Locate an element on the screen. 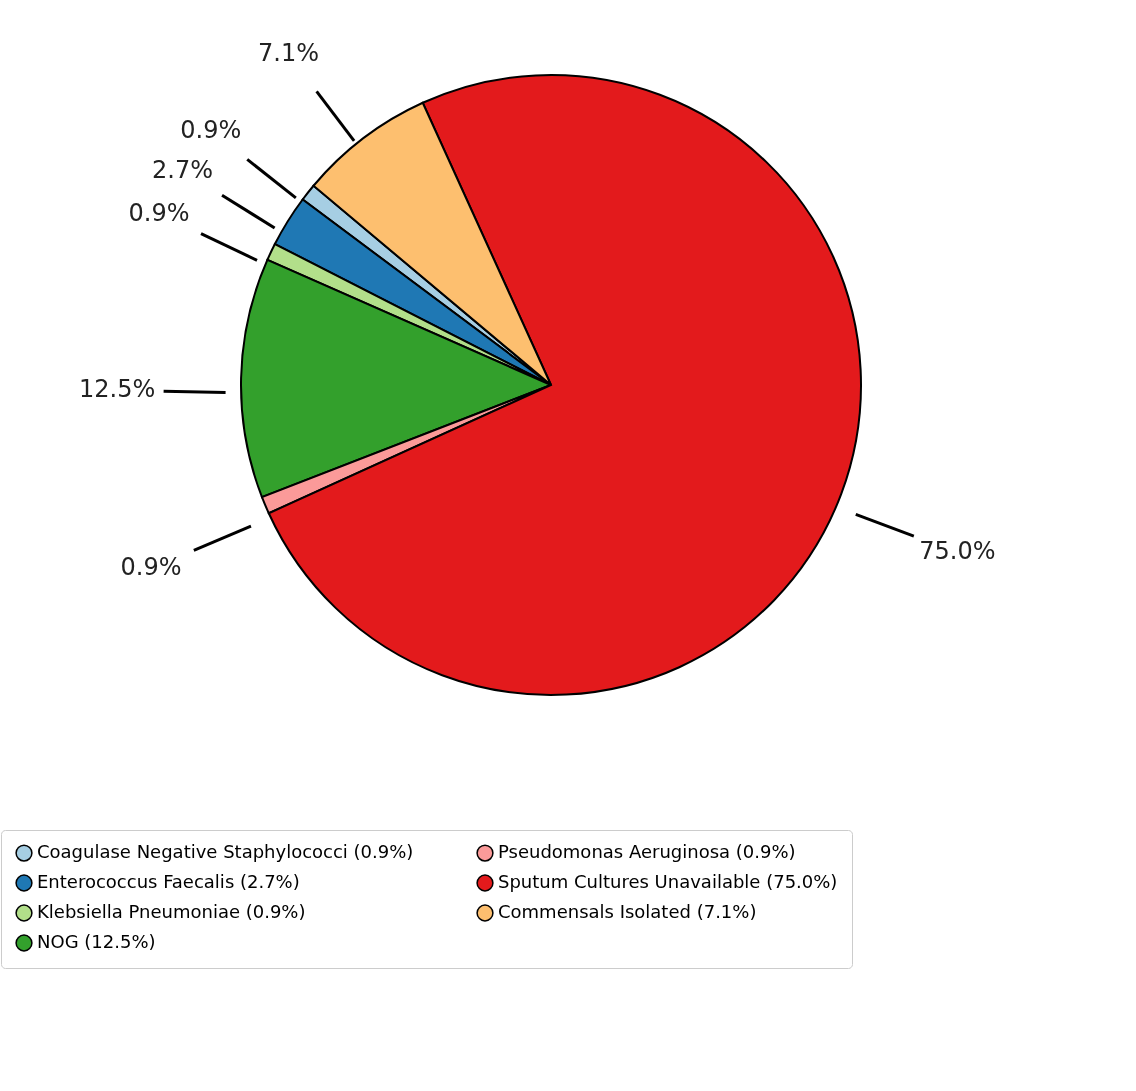 This screenshot has height=1091, width=1136. legend-label: Enterococcus Faecalis (2.7%) is located at coordinates (168, 881).